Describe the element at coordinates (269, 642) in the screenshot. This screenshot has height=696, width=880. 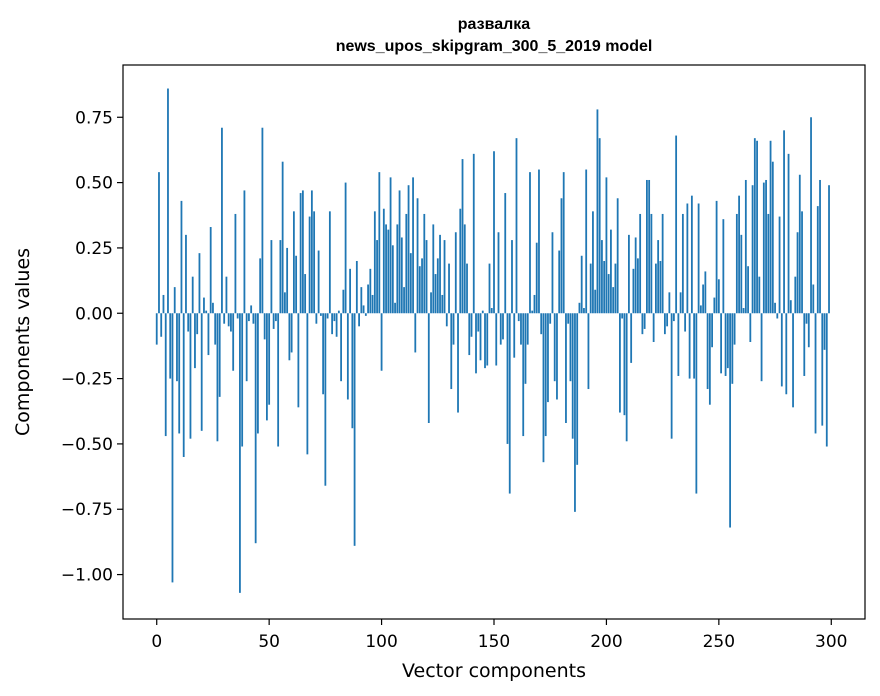
I see `x-tick-label: 50` at that location.